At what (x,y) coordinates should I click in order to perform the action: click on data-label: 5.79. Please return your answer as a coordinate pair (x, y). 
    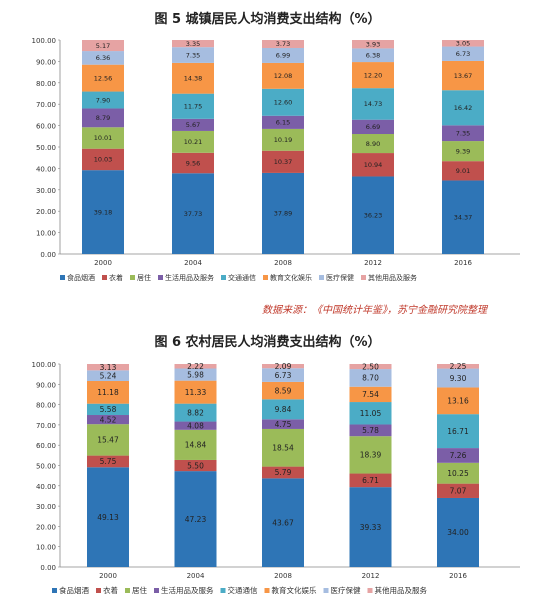
    Looking at the image, I should click on (283, 472).